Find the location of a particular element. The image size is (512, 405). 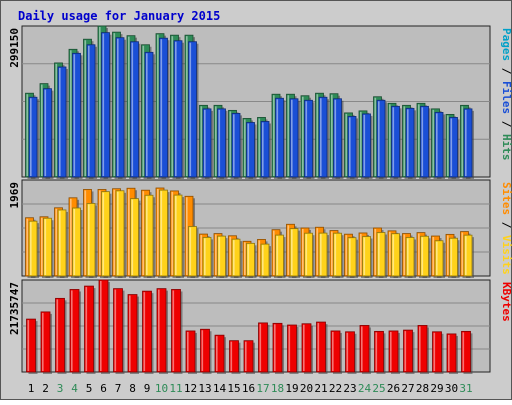

day-label-27: 27 is located at coordinates (407, 388).